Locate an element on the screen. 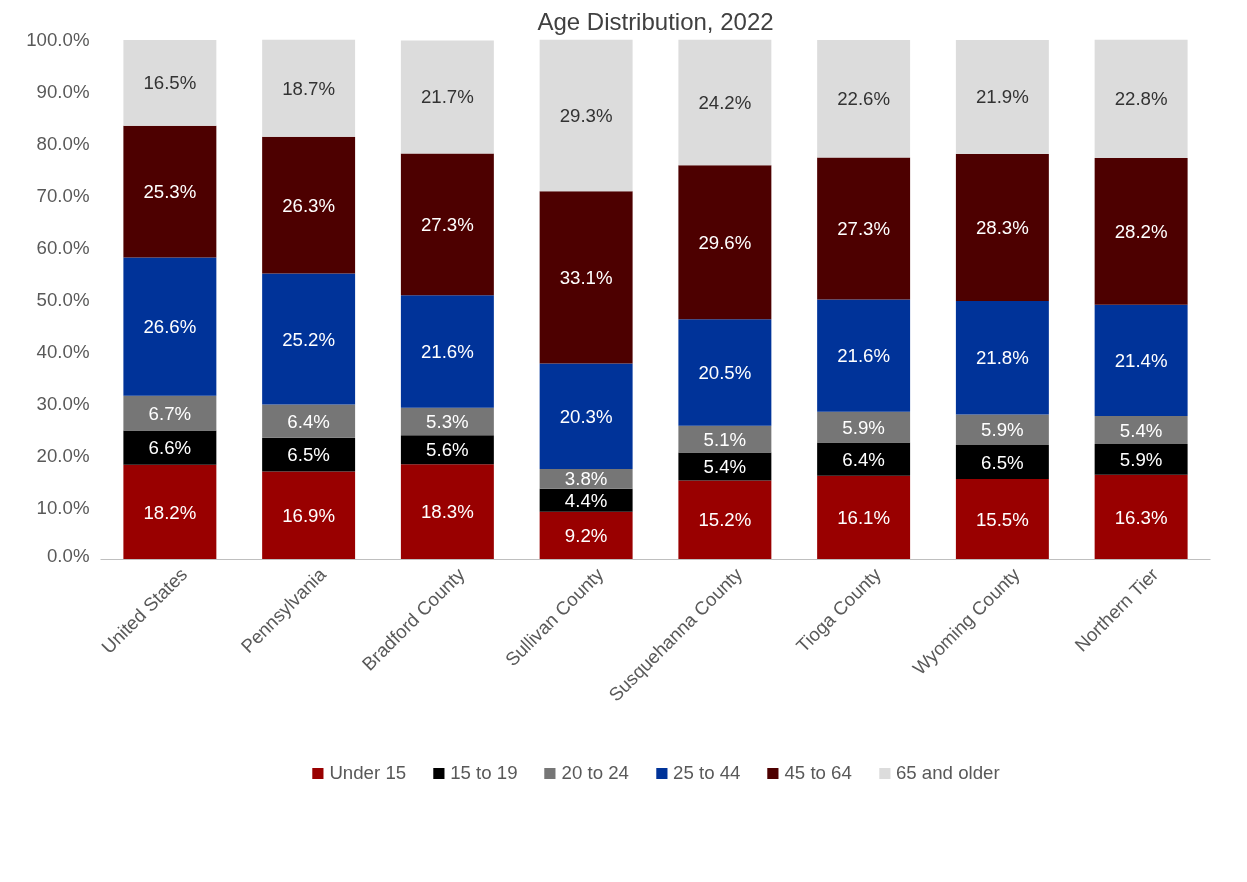 The image size is (1247, 882). data-label: 21.8% is located at coordinates (1002, 358).